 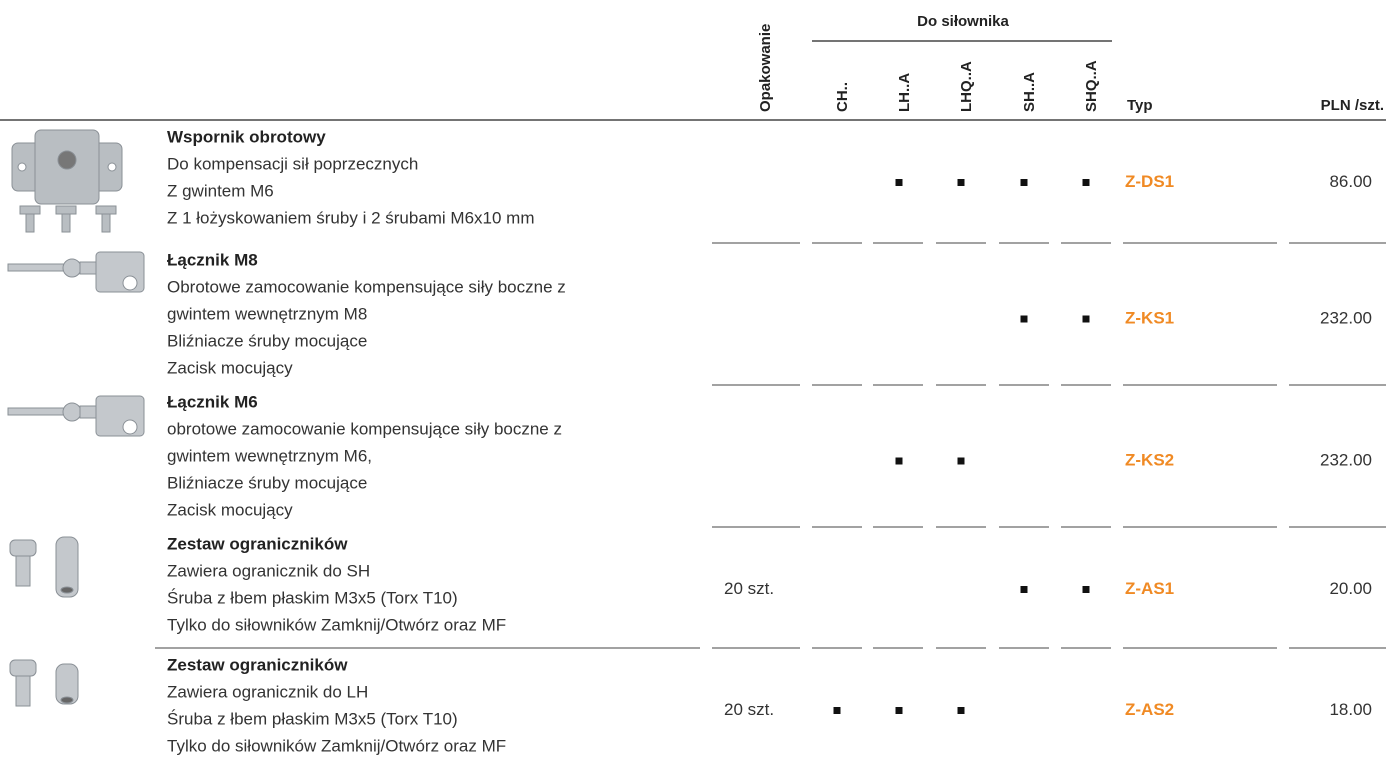 I want to click on actuator-header: LH..A, so click(x=904, y=92).